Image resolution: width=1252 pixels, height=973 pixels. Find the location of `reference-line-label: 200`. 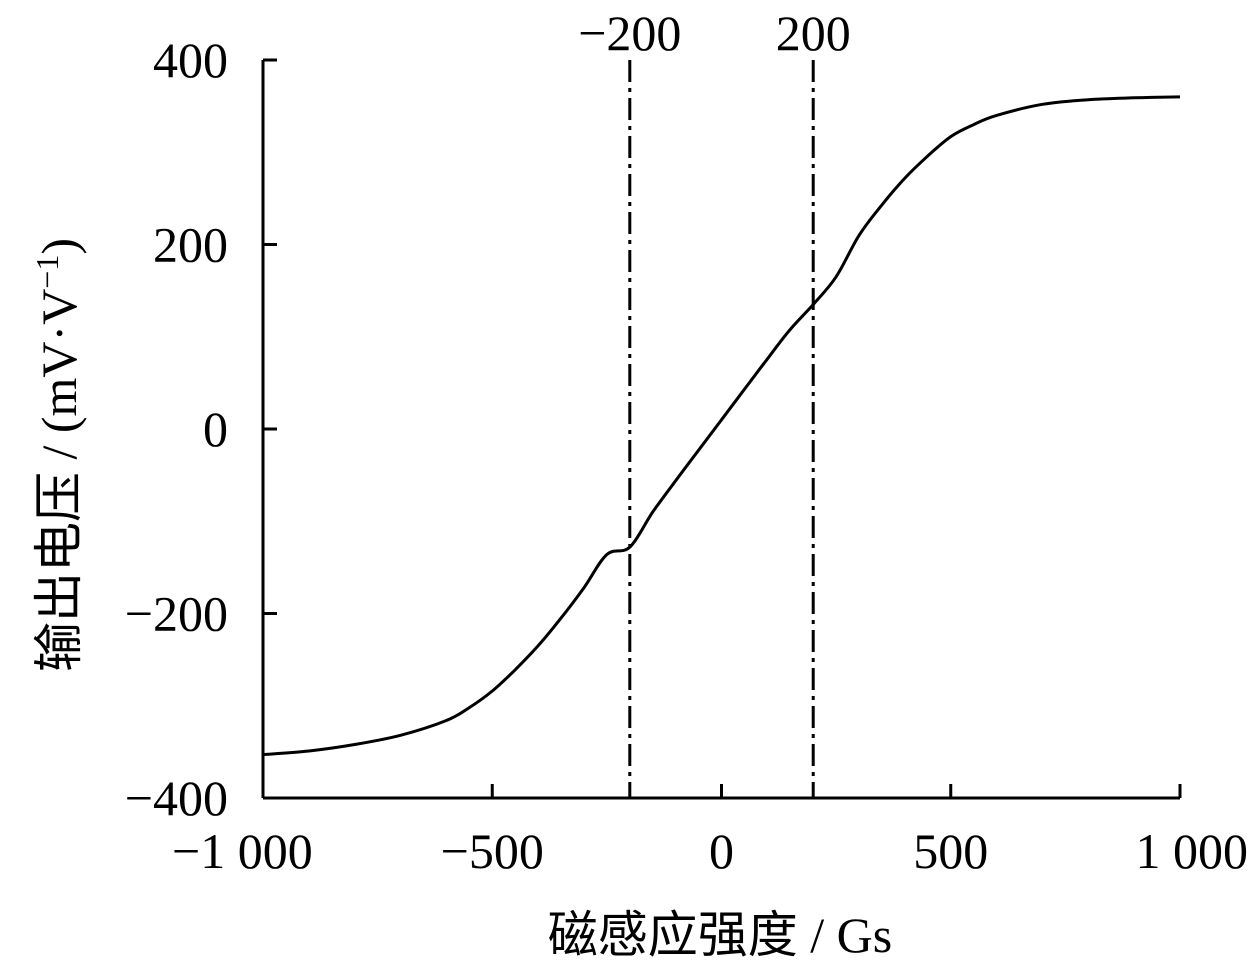

reference-line-label: 200 is located at coordinates (813, 33).